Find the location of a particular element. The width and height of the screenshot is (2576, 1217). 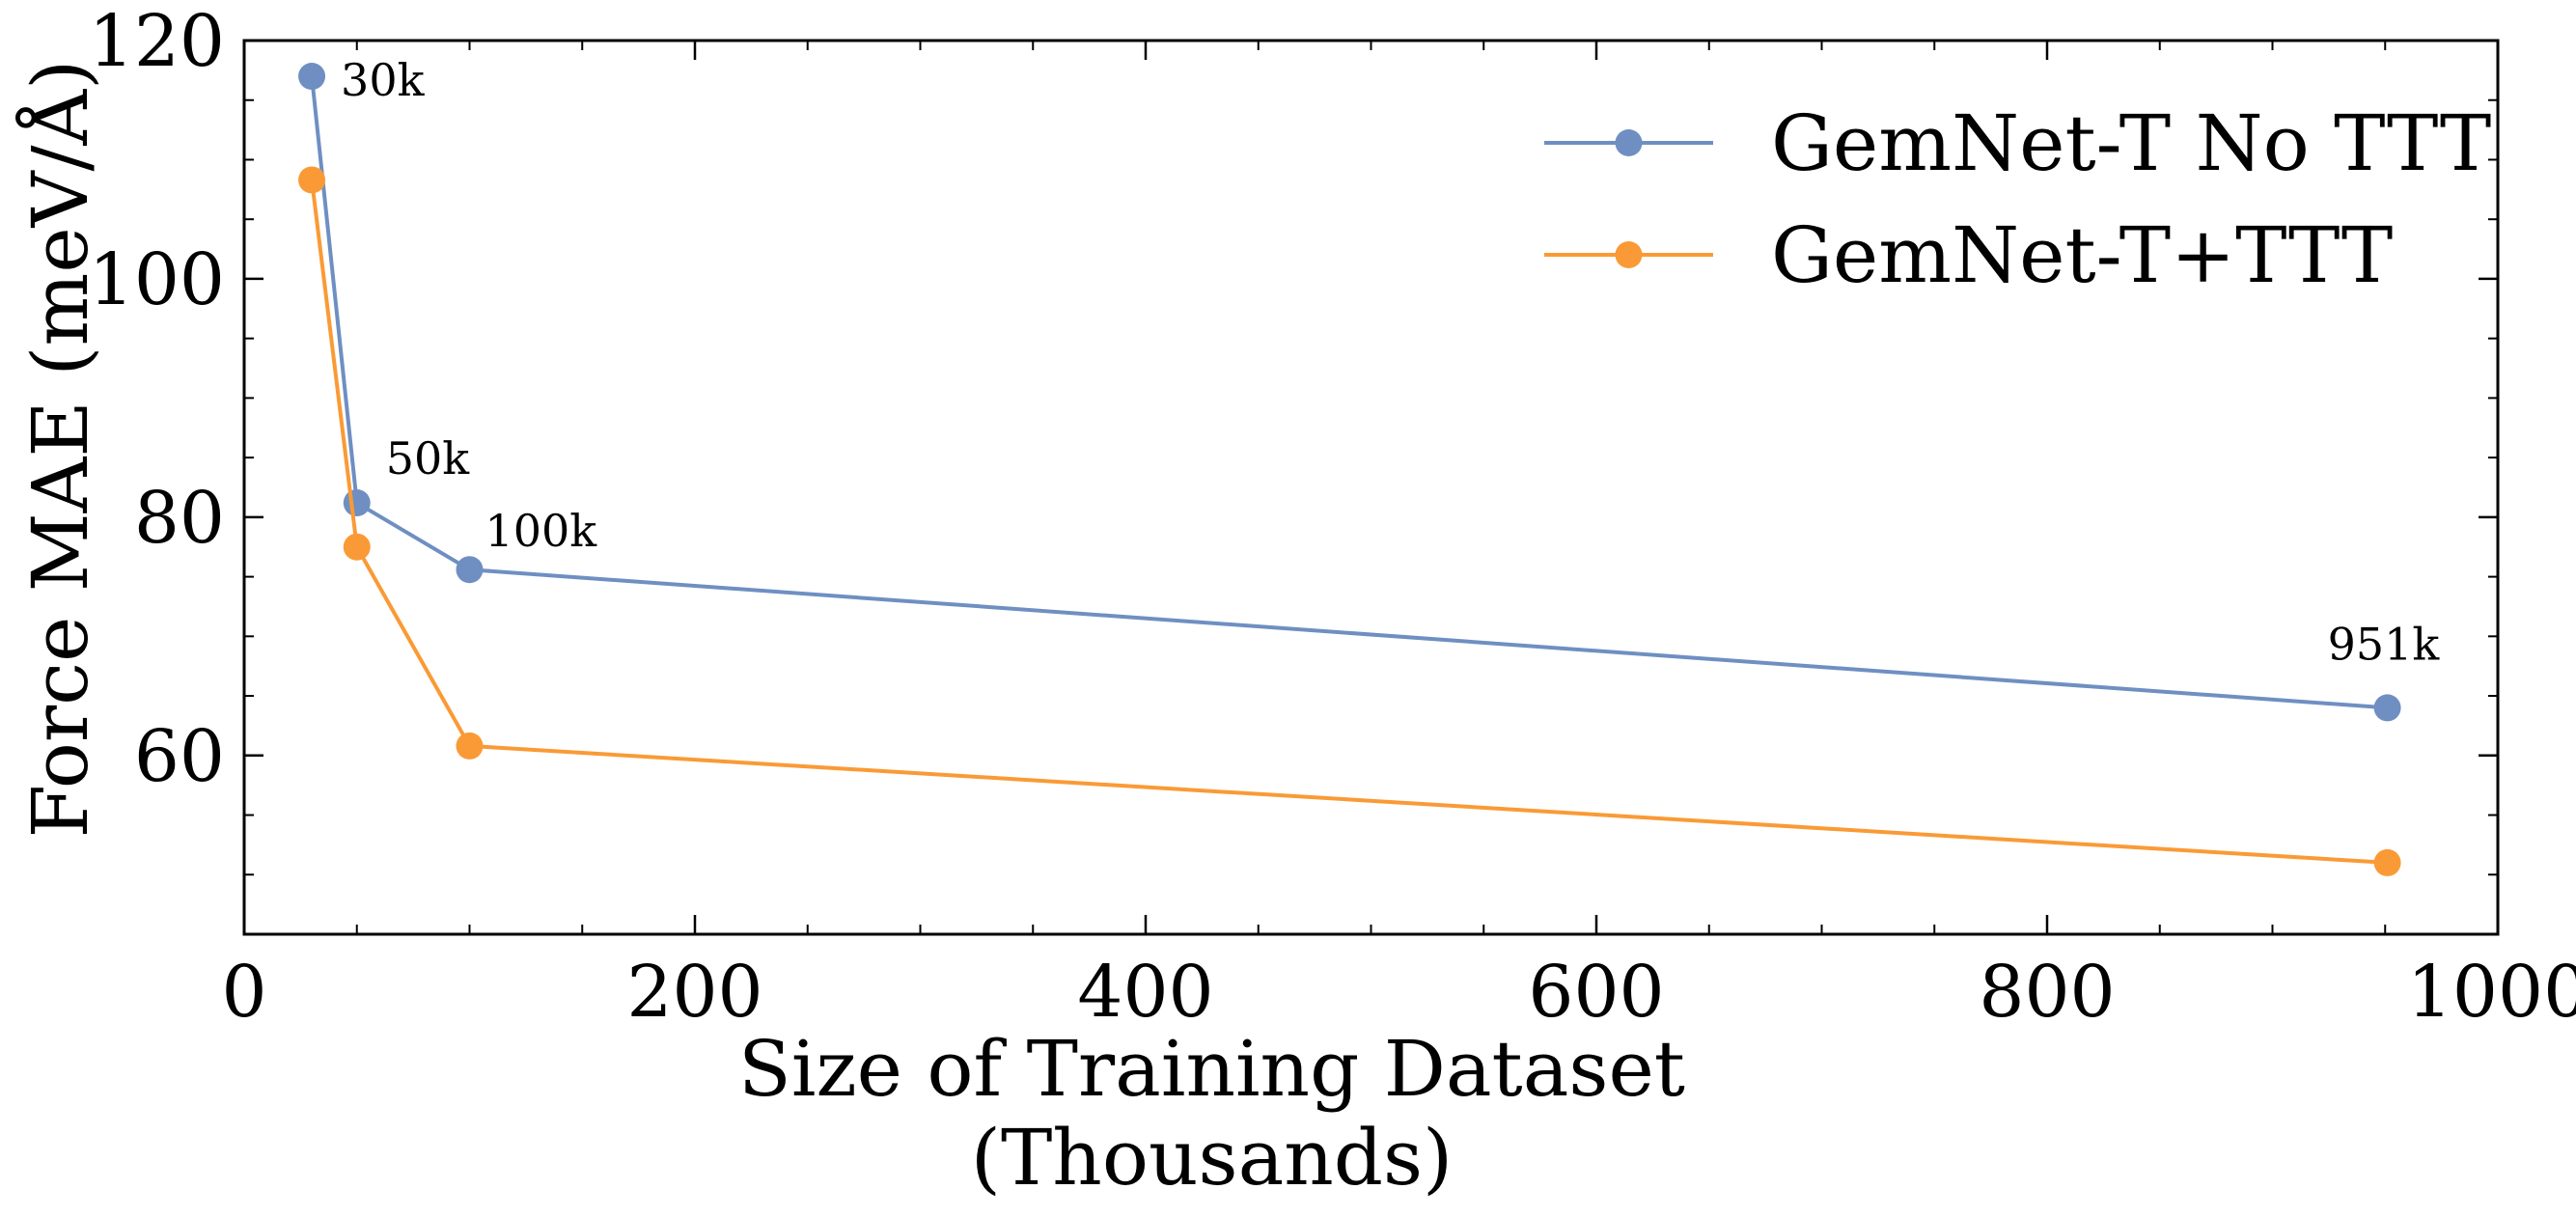

legend-label: GemNet-T+TTT is located at coordinates (2082, 255).